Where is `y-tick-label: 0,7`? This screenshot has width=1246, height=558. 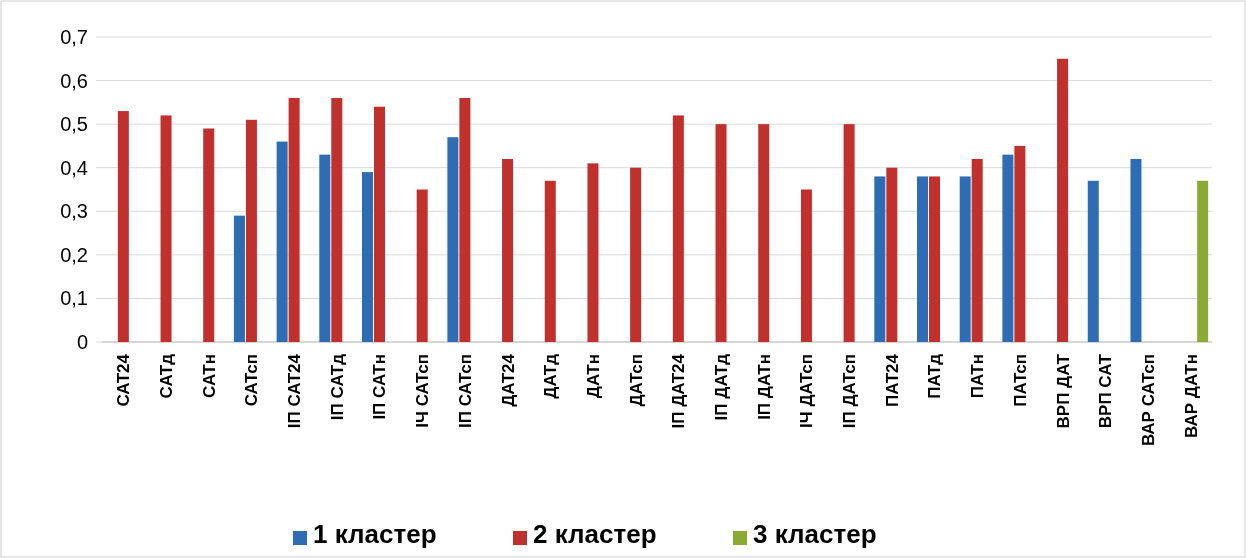 y-tick-label: 0,7 is located at coordinates (74, 37).